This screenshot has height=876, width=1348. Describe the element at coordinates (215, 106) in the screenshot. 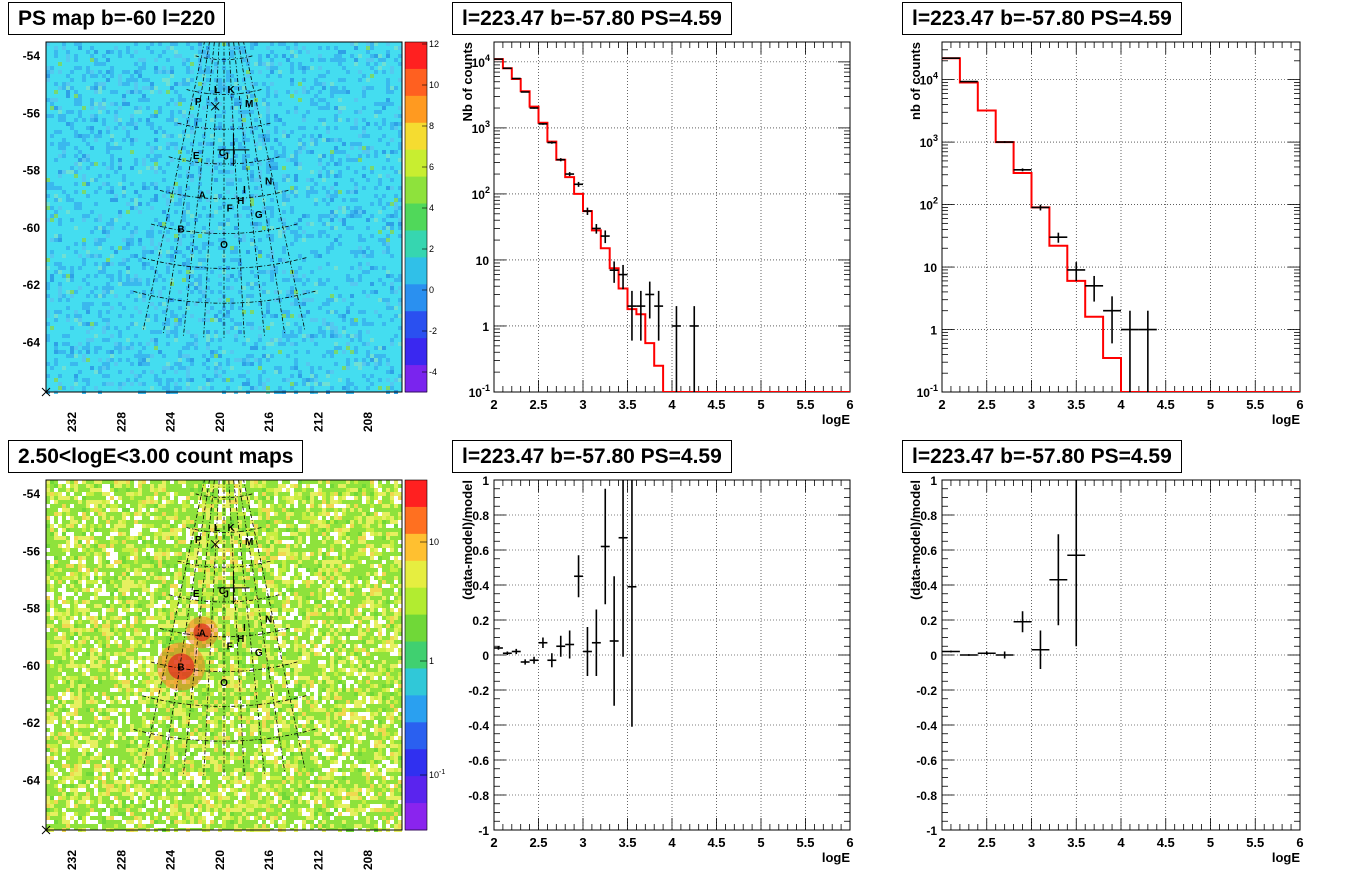

I see `x-marker` at that location.